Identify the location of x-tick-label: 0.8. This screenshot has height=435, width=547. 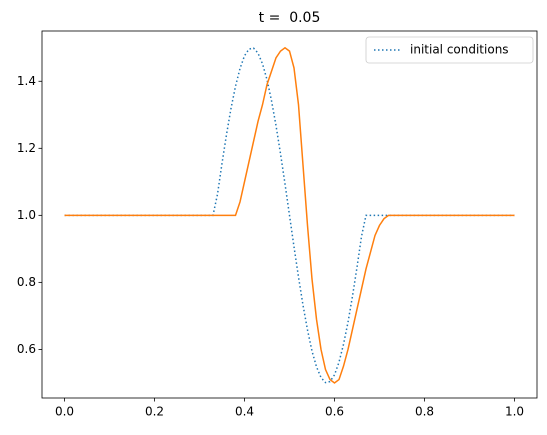
(424, 412).